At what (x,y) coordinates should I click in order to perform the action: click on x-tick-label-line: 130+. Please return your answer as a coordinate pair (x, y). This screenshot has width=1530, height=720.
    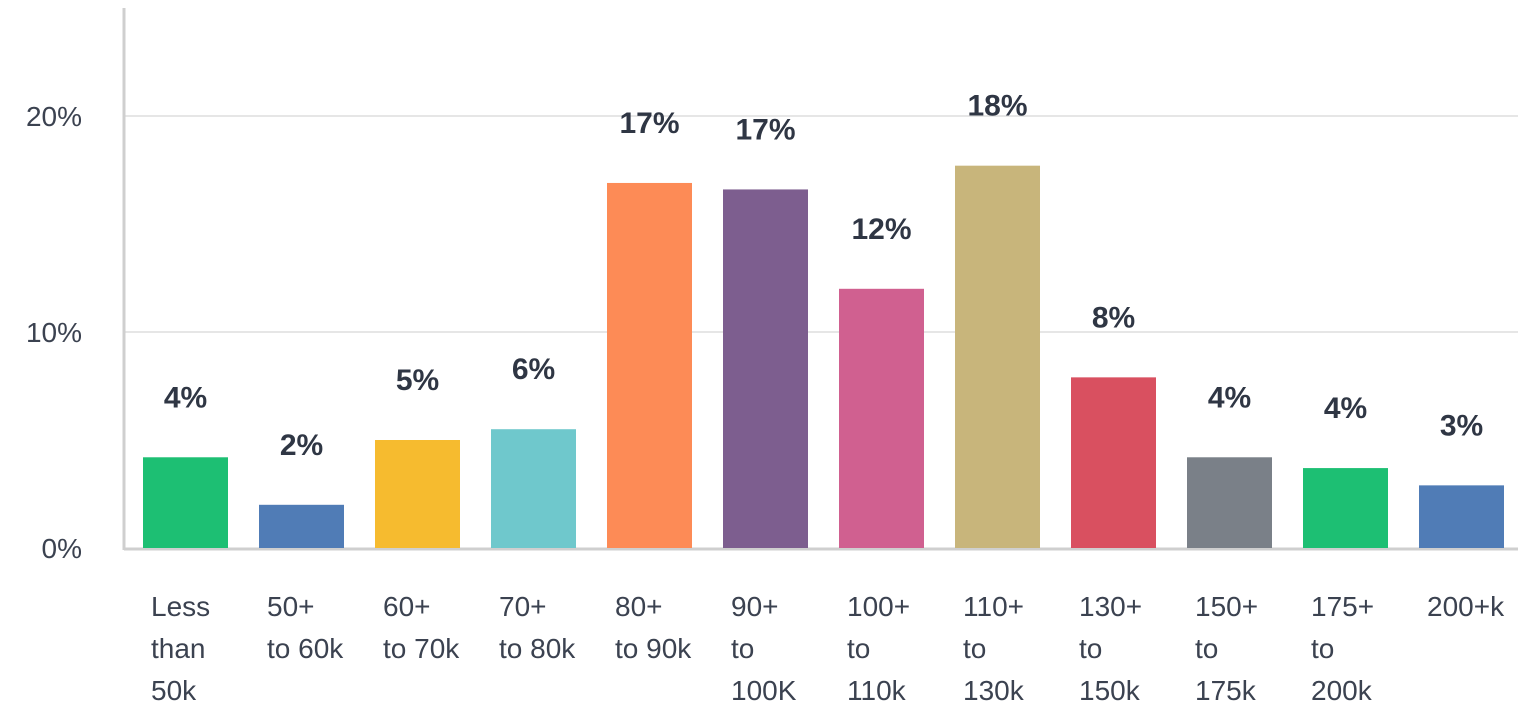
    Looking at the image, I should click on (1110, 606).